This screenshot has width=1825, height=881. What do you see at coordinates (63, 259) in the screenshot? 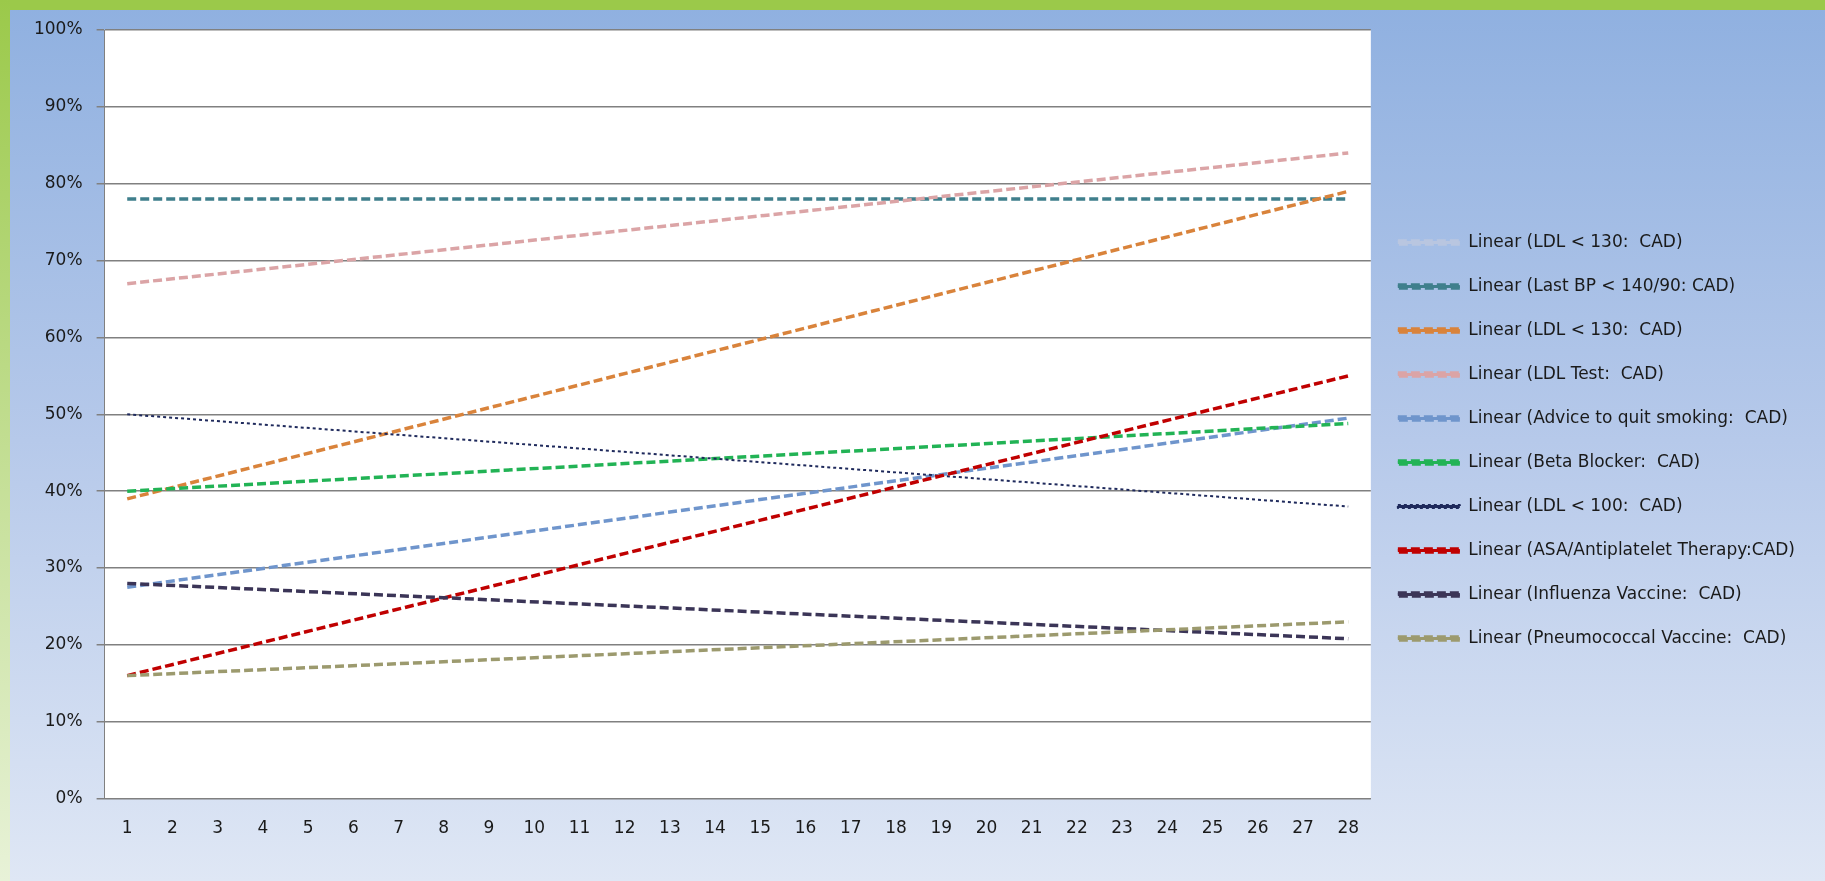
I see `y-tick-label: 70%` at bounding box center [63, 259].